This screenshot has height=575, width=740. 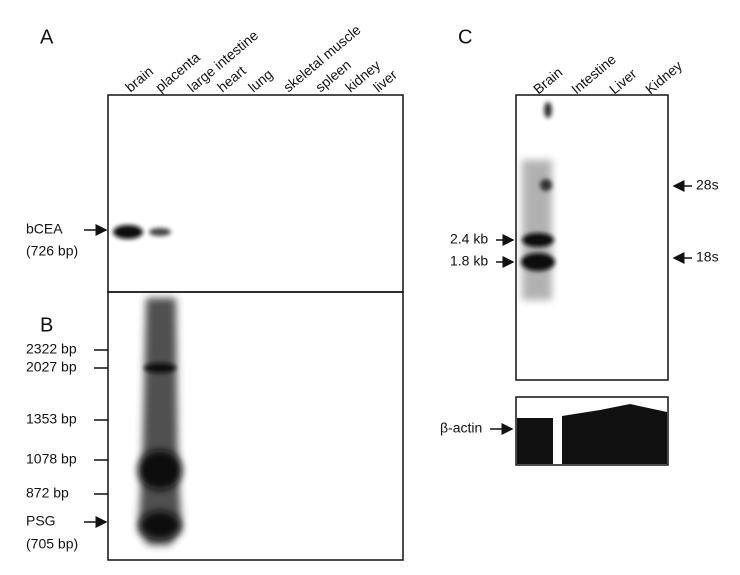 What do you see at coordinates (255, 193) in the screenshot?
I see `blot-a` at bounding box center [255, 193].